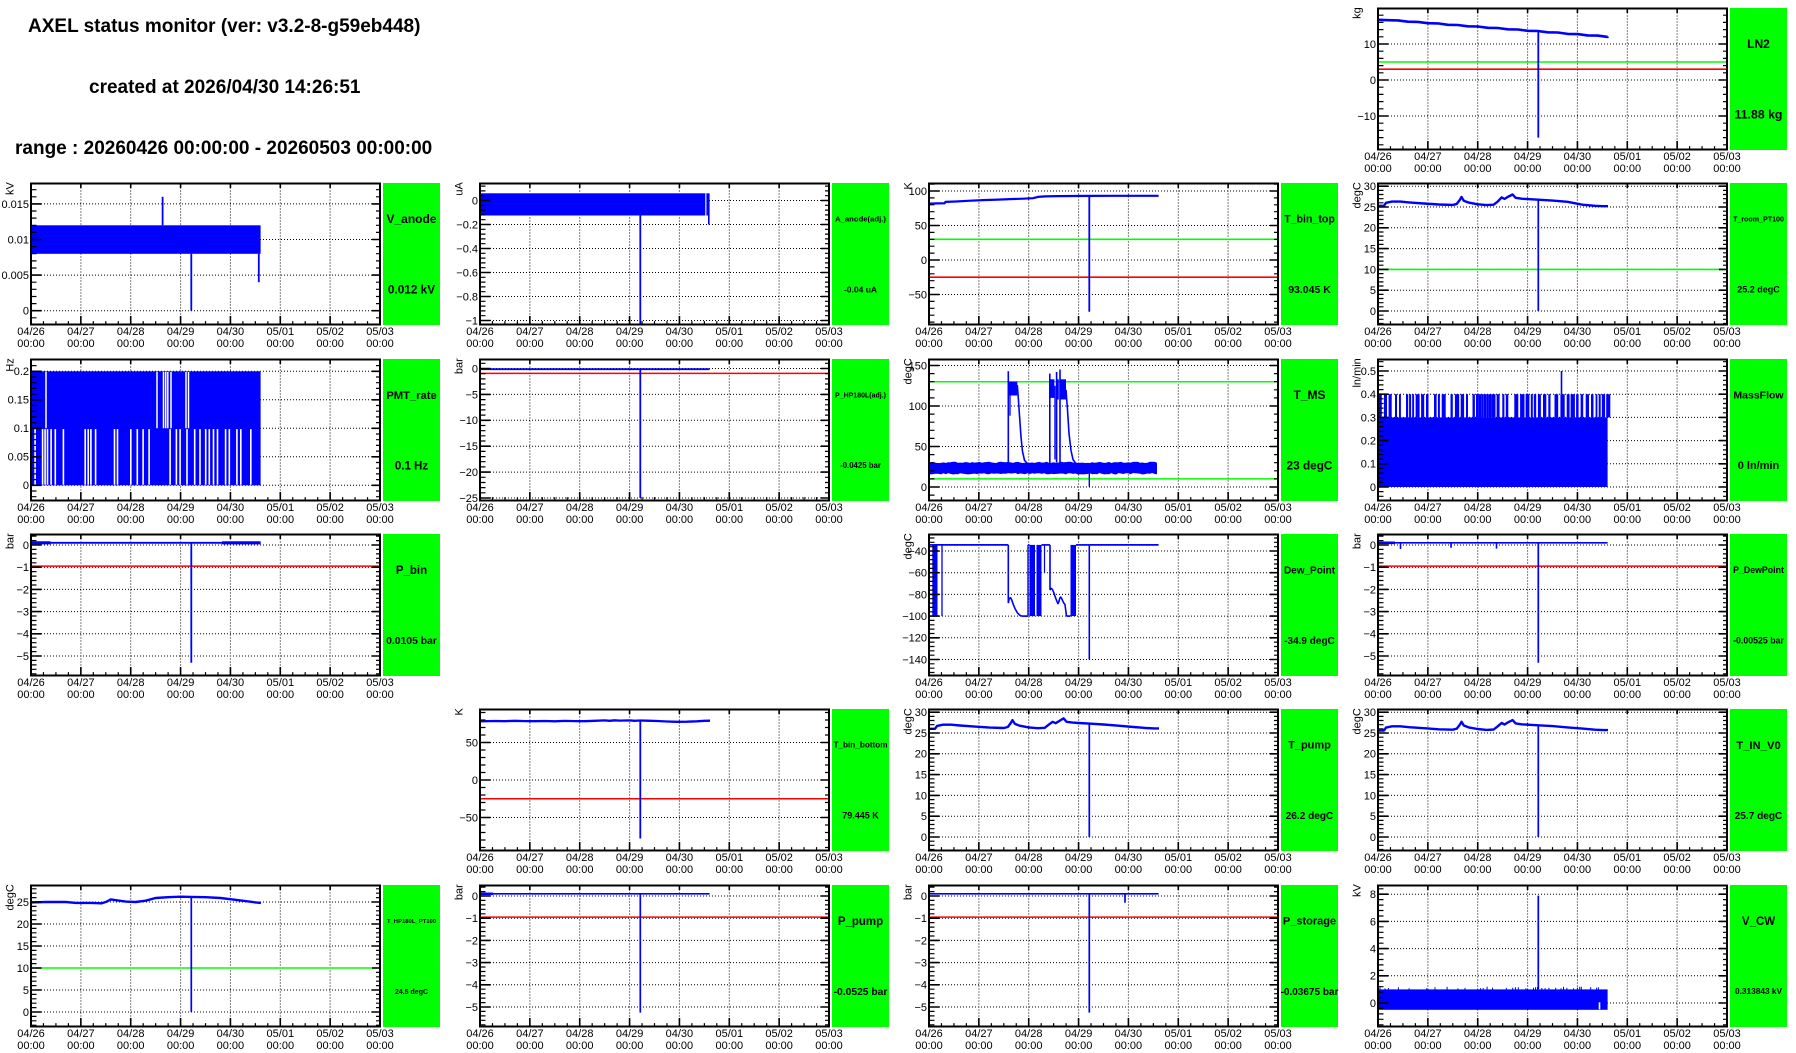 Image resolution: width=1796 pixels, height=1053 pixels. What do you see at coordinates (15, 205) in the screenshot?
I see `svg-text: 0.015` at bounding box center [15, 205].